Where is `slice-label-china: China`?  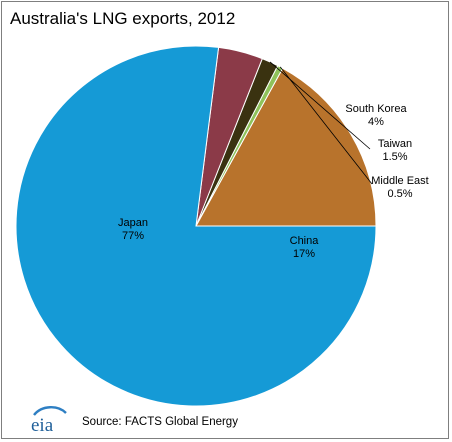 slice-label-china: China is located at coordinates (305, 241).